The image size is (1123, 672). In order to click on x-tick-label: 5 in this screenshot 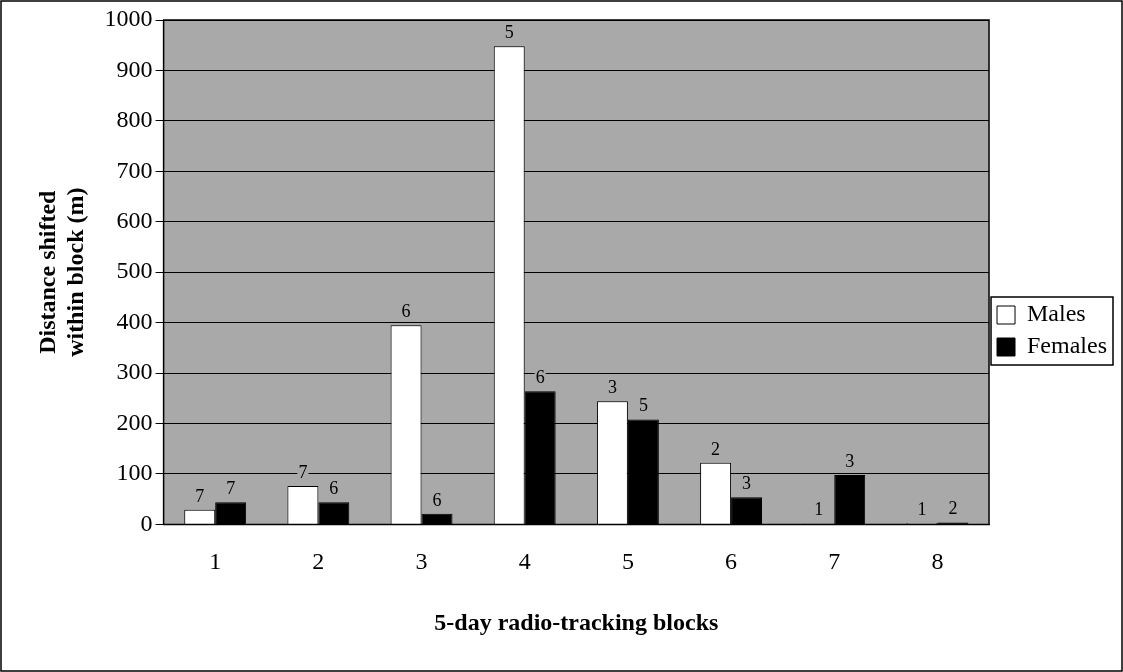, I will do `click(627, 561)`.